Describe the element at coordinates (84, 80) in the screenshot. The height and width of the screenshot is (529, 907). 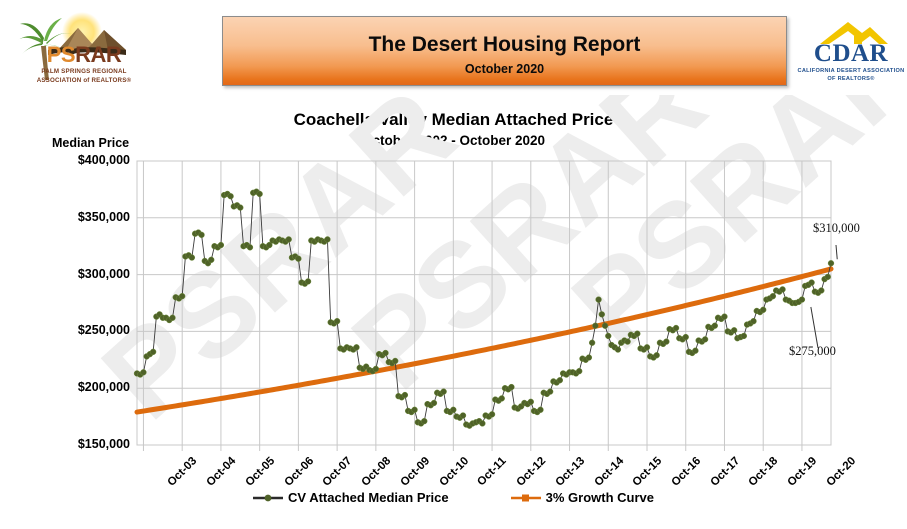
I see `psrar-subtitle-line2: ASSOCIATION of REALTORS®` at that location.